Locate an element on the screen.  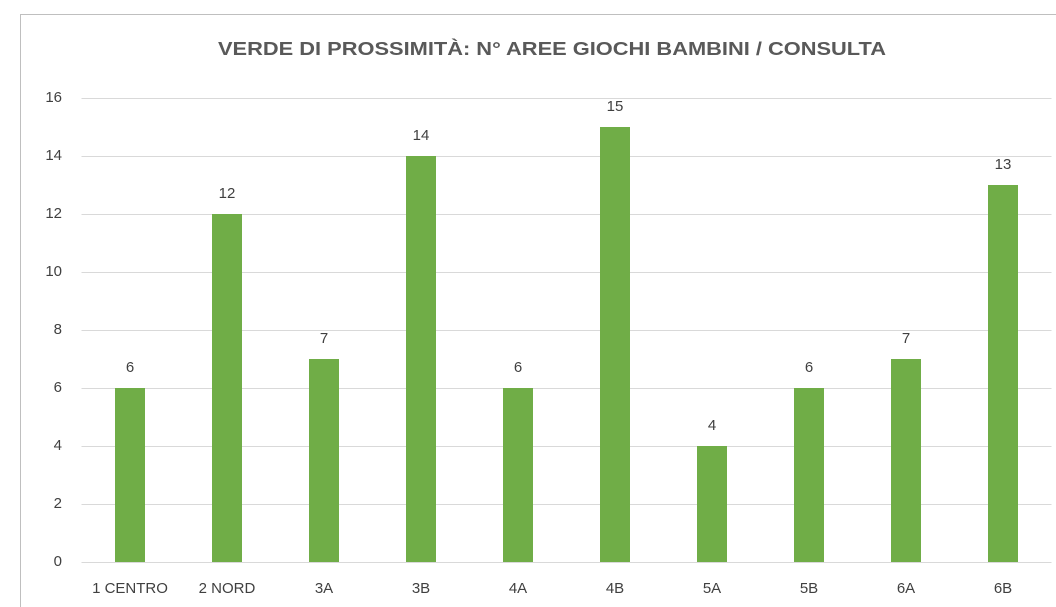
y-tick-label: 12 is located at coordinates (53, 213).